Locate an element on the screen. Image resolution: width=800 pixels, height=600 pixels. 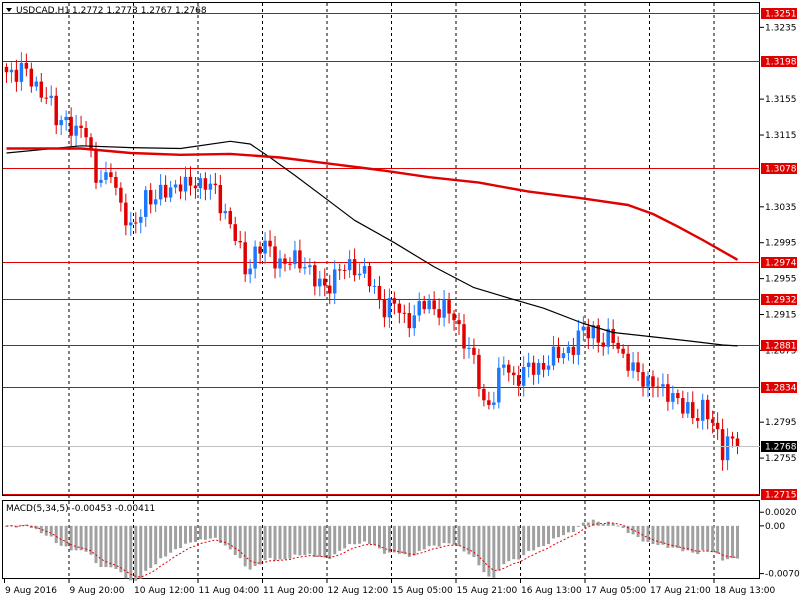
macd-pane-frame is located at coordinates (381, 539).